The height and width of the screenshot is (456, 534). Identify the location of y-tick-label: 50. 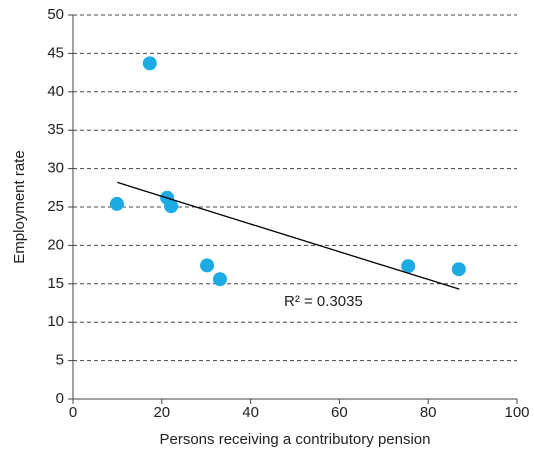
(55, 14).